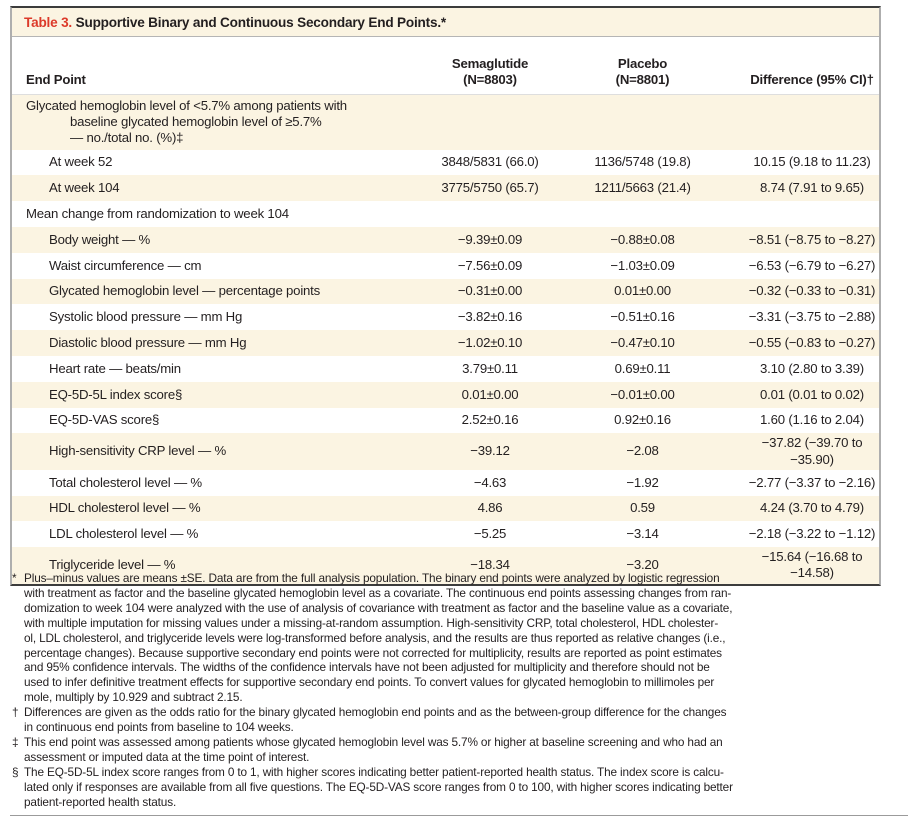 The image size is (920, 835). I want to click on semaglutide-value-cell: −39.12, so click(490, 451).